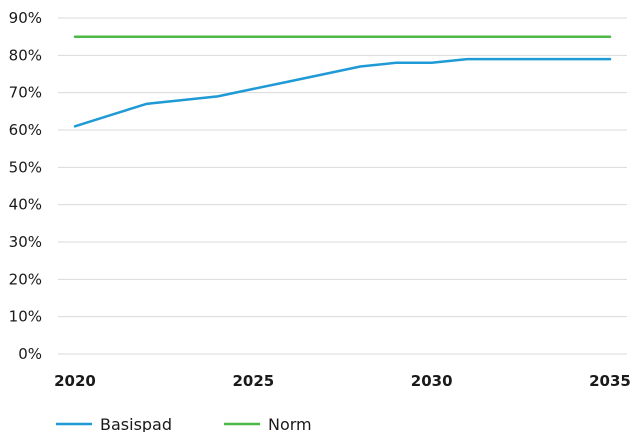  I want to click on x-tick-label: 2030, so click(432, 381).